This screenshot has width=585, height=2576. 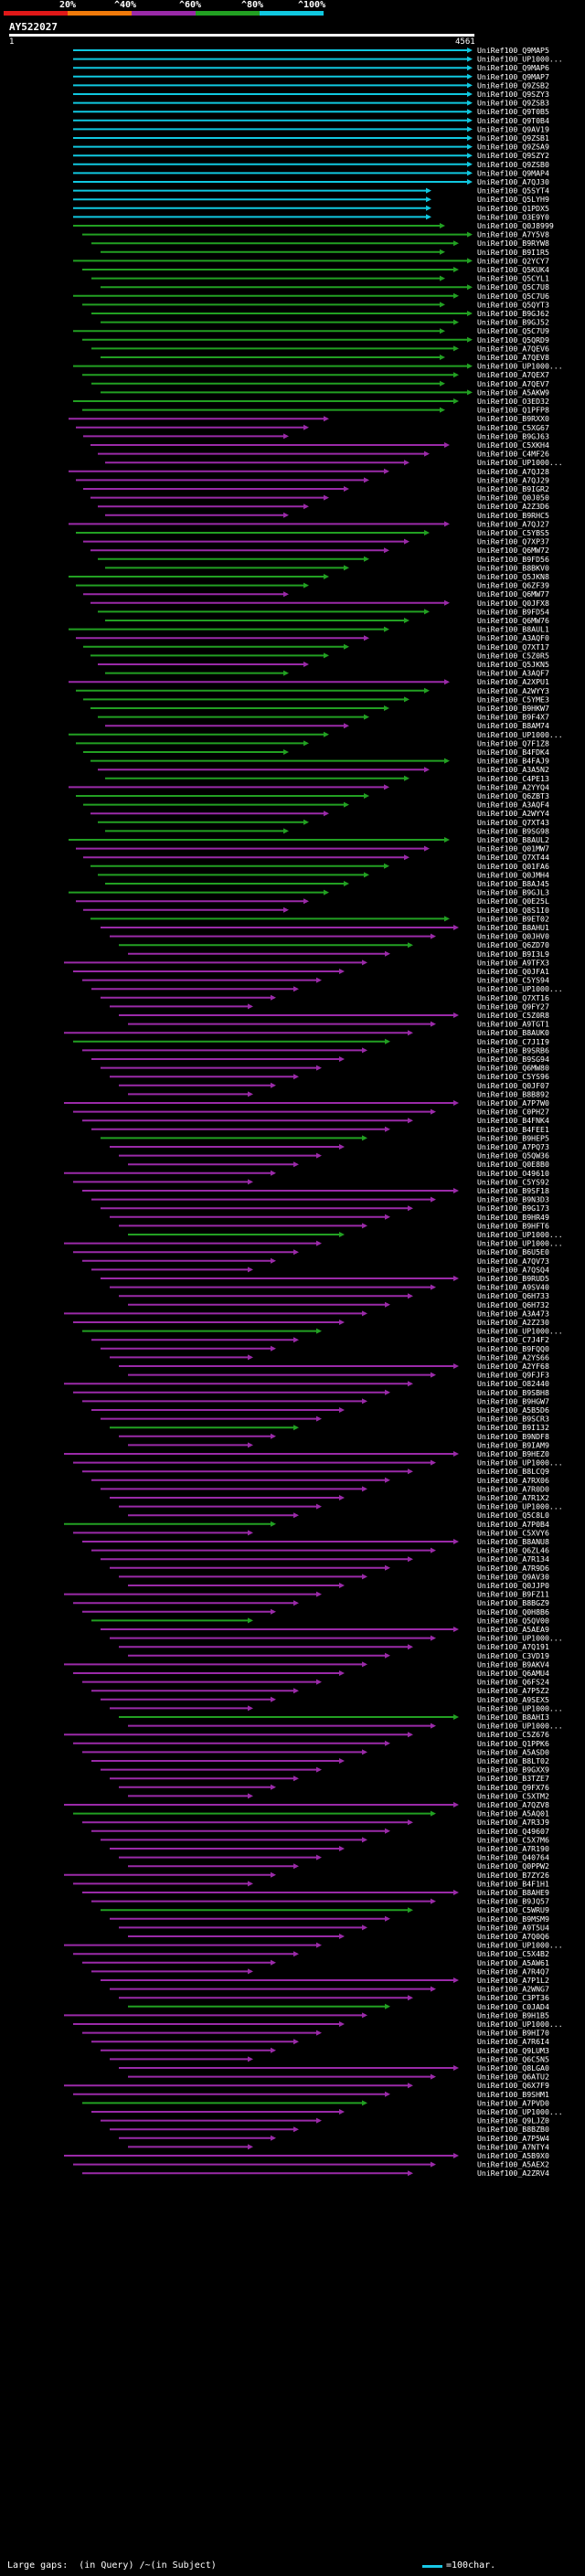 I want to click on hit-name: UniRef100_O3E9Y0, so click(x=513, y=216).